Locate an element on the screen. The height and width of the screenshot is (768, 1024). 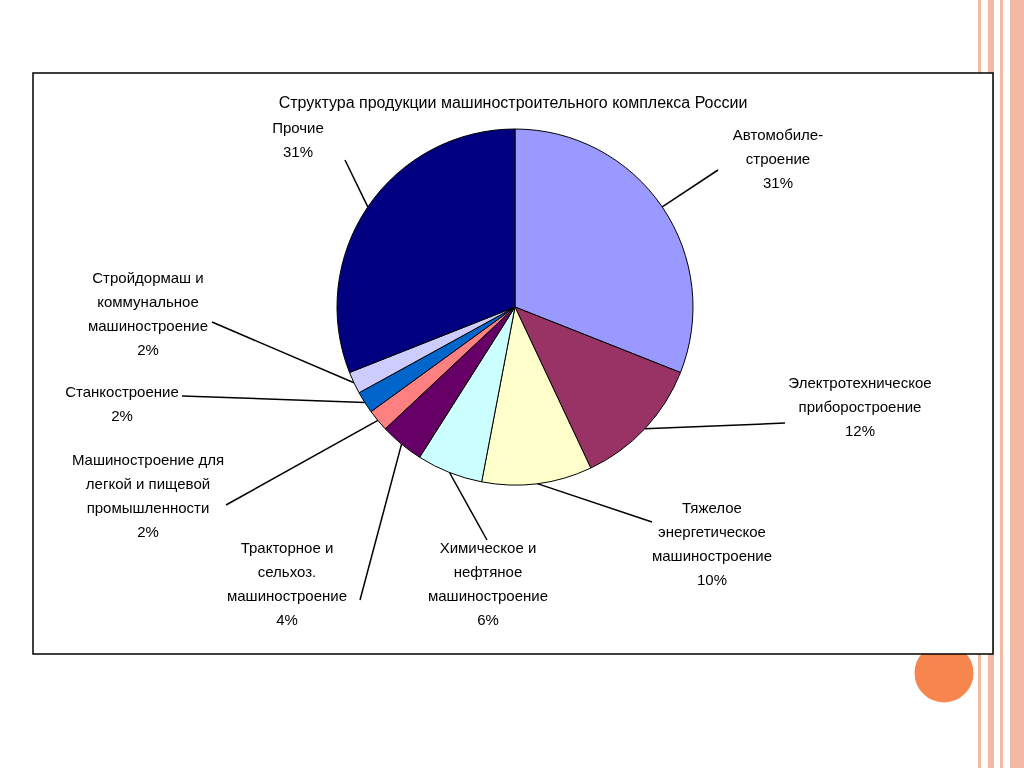
slice-label: Прочие is located at coordinates (298, 127).